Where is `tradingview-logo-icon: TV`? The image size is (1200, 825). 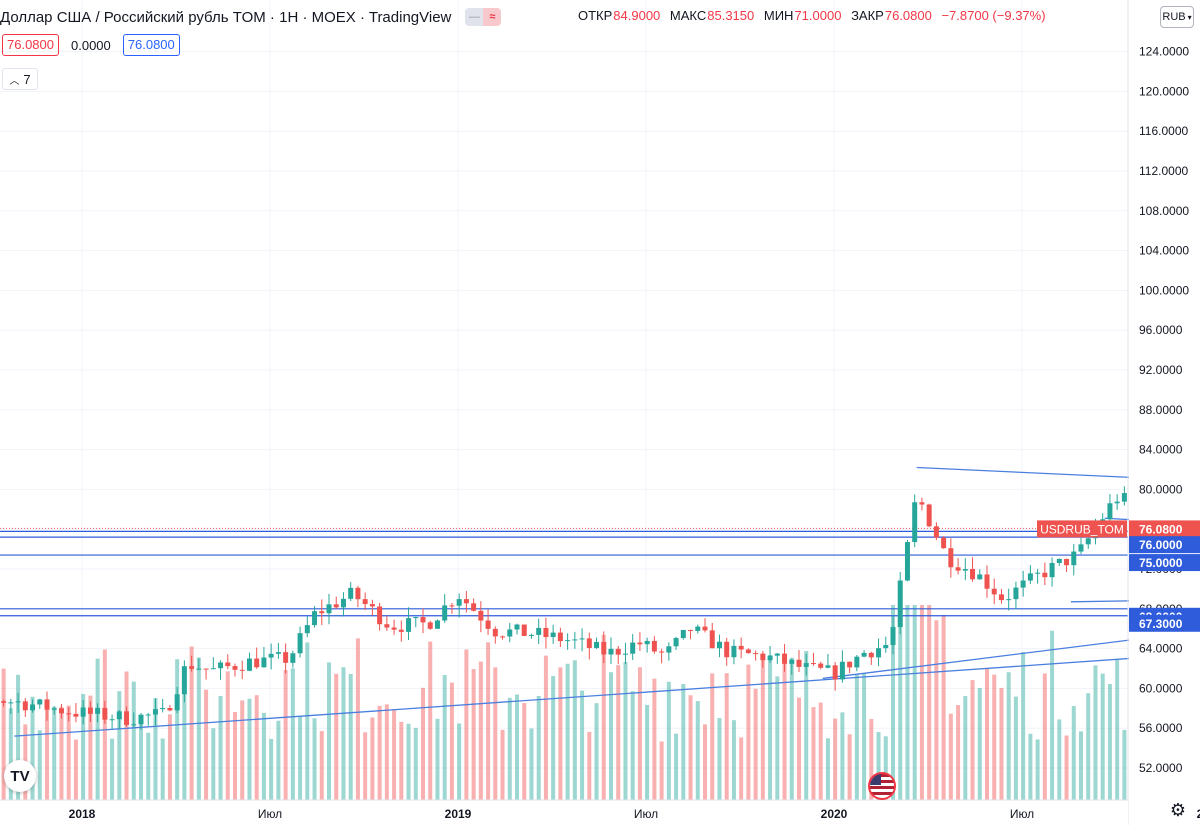
tradingview-logo-icon: TV is located at coordinates (20, 776).